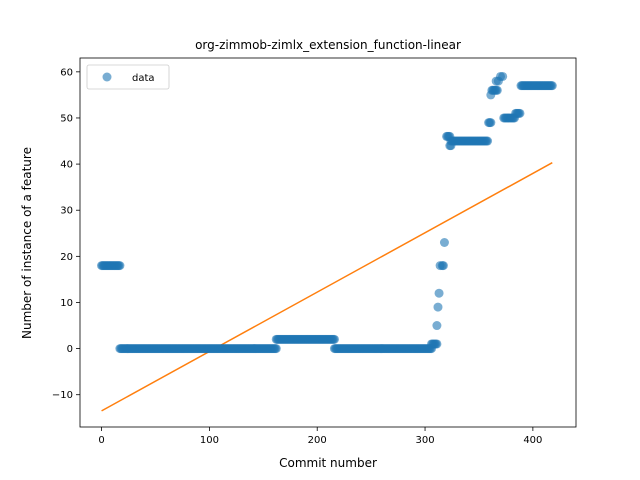 The image size is (640, 480). I want to click on y-tick-label: 30, so click(66, 211).